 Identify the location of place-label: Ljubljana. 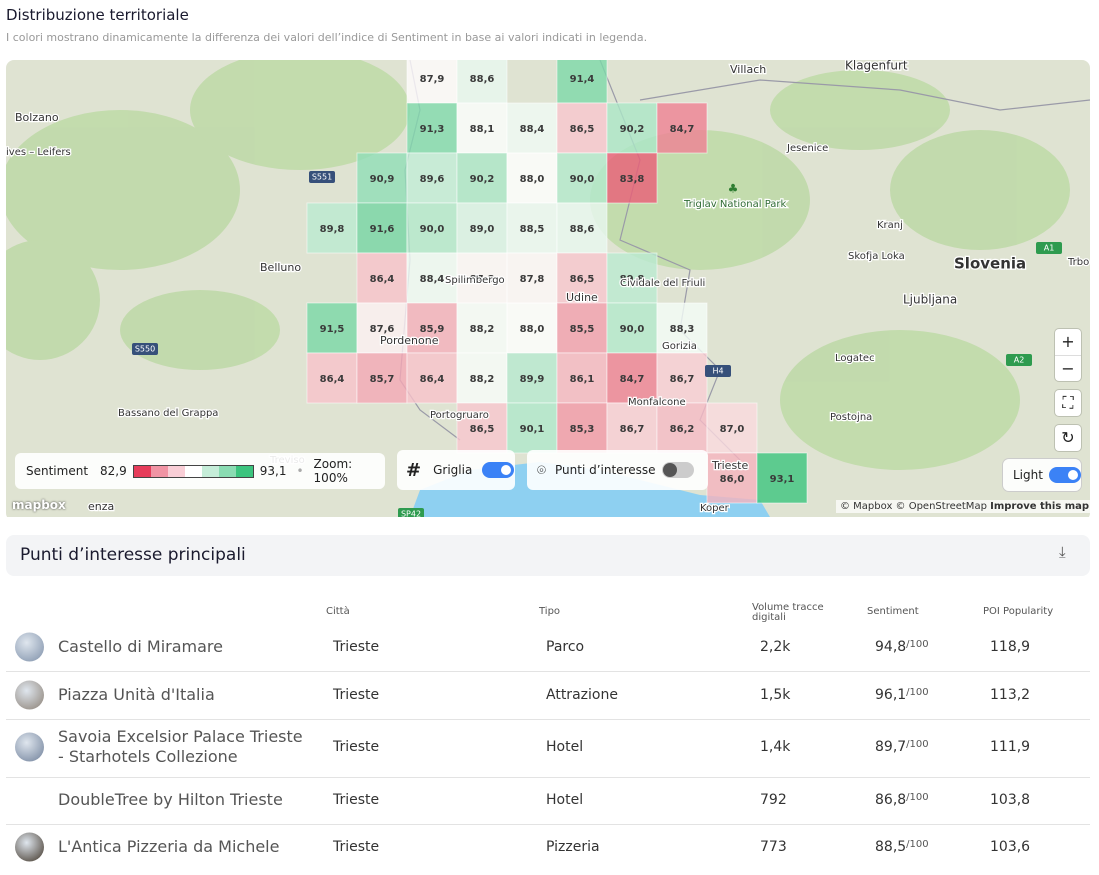
(930, 300).